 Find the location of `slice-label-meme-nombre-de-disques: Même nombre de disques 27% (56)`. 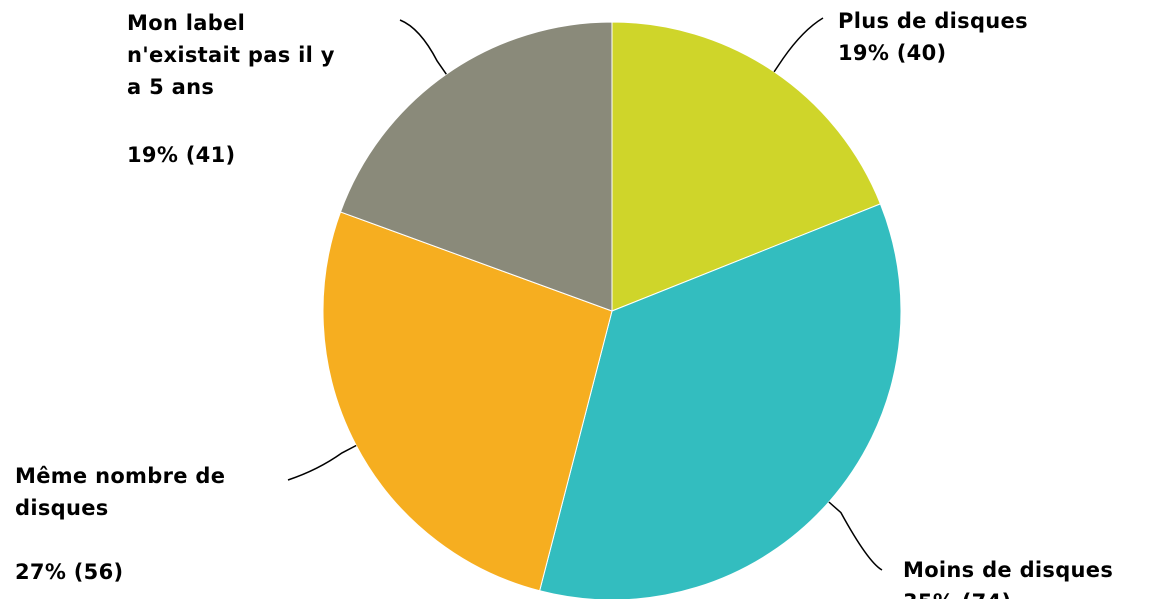

slice-label-meme-nombre-de-disques: Même nombre de disques 27% (56) is located at coordinates (124, 524).